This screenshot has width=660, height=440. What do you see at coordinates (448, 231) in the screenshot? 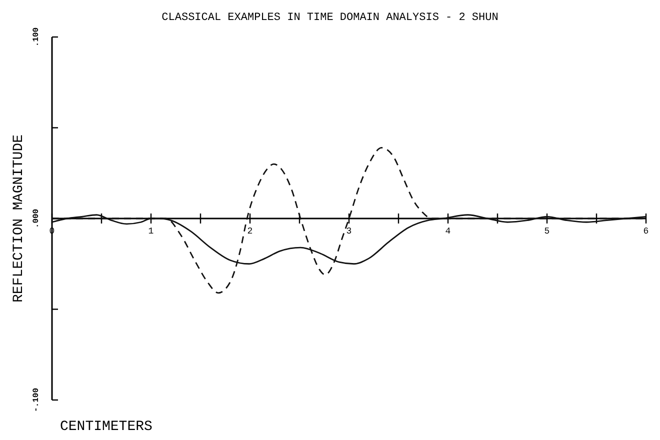
I see `x-tick-label: 4` at bounding box center [448, 231].